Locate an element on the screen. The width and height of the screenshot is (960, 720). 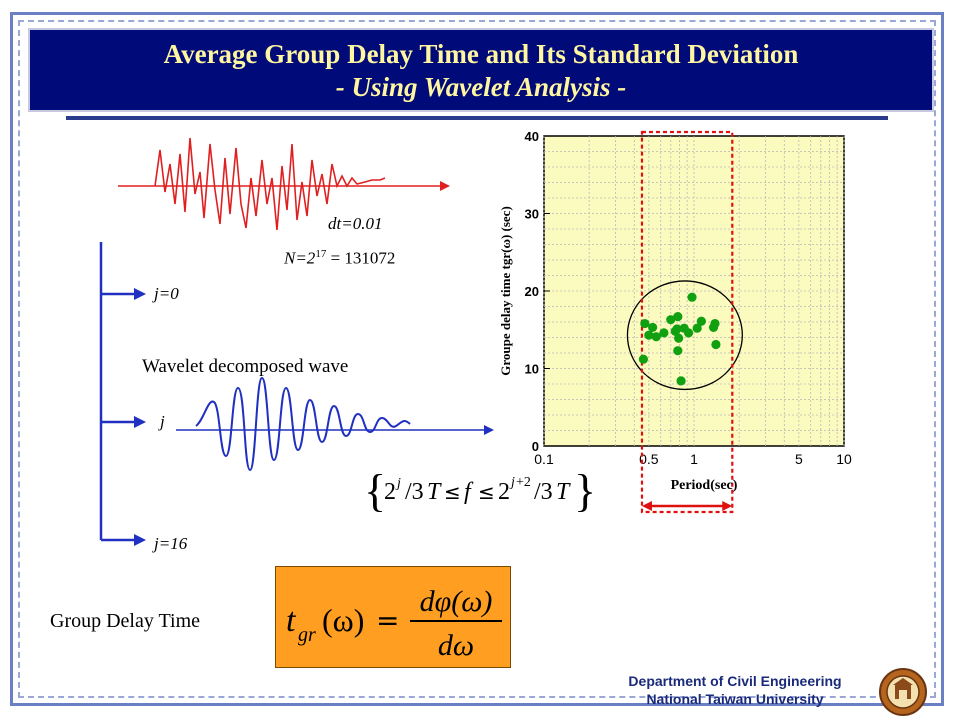
formula-arg: (ω) is located at coordinates (343, 620).